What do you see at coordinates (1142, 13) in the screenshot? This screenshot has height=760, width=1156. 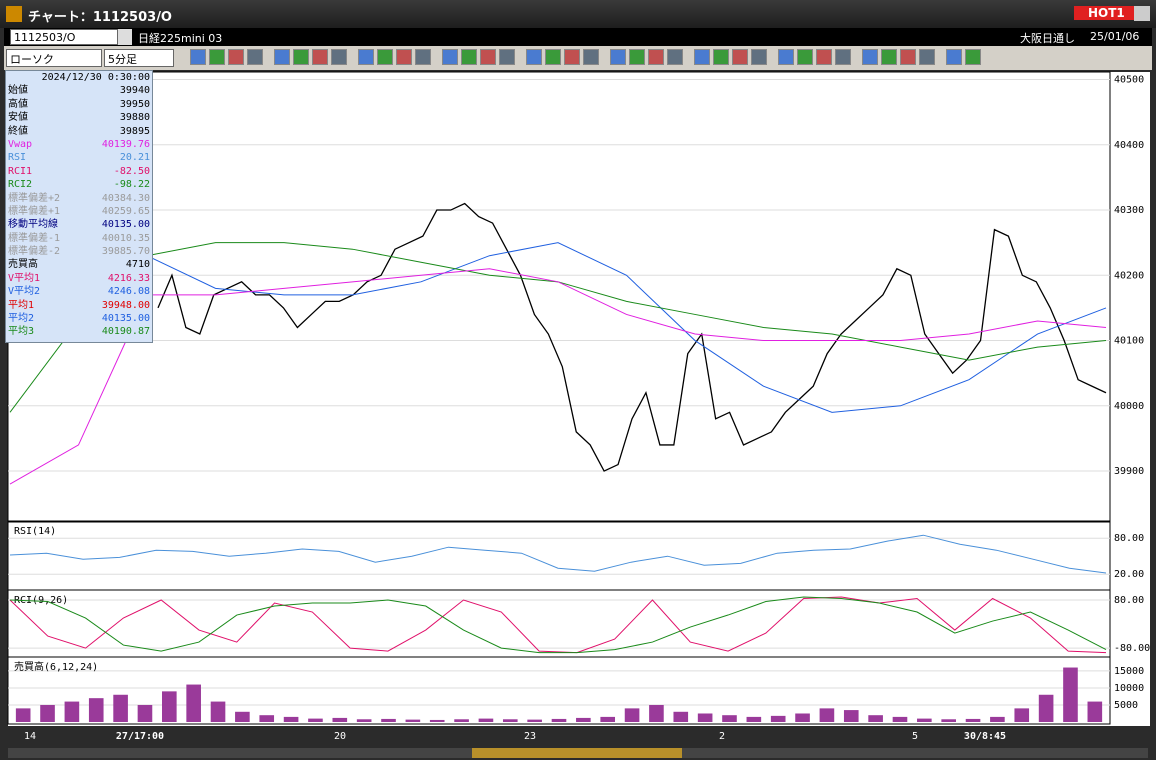 I see `close-button` at bounding box center [1142, 13].